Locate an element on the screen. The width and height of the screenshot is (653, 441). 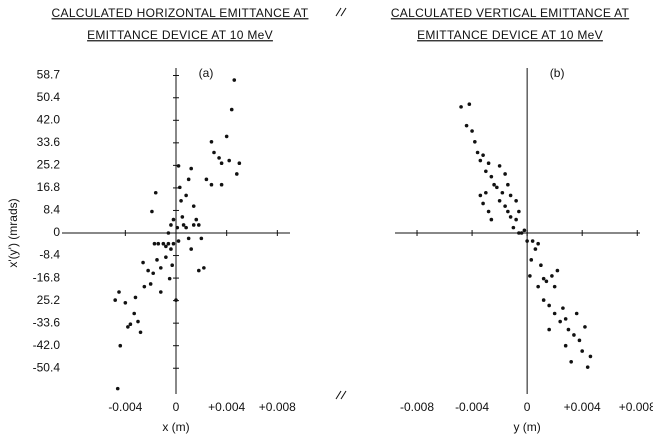
chart-title: CALCULATED VERTICAL EMITTANCE AT is located at coordinates (510, 13).